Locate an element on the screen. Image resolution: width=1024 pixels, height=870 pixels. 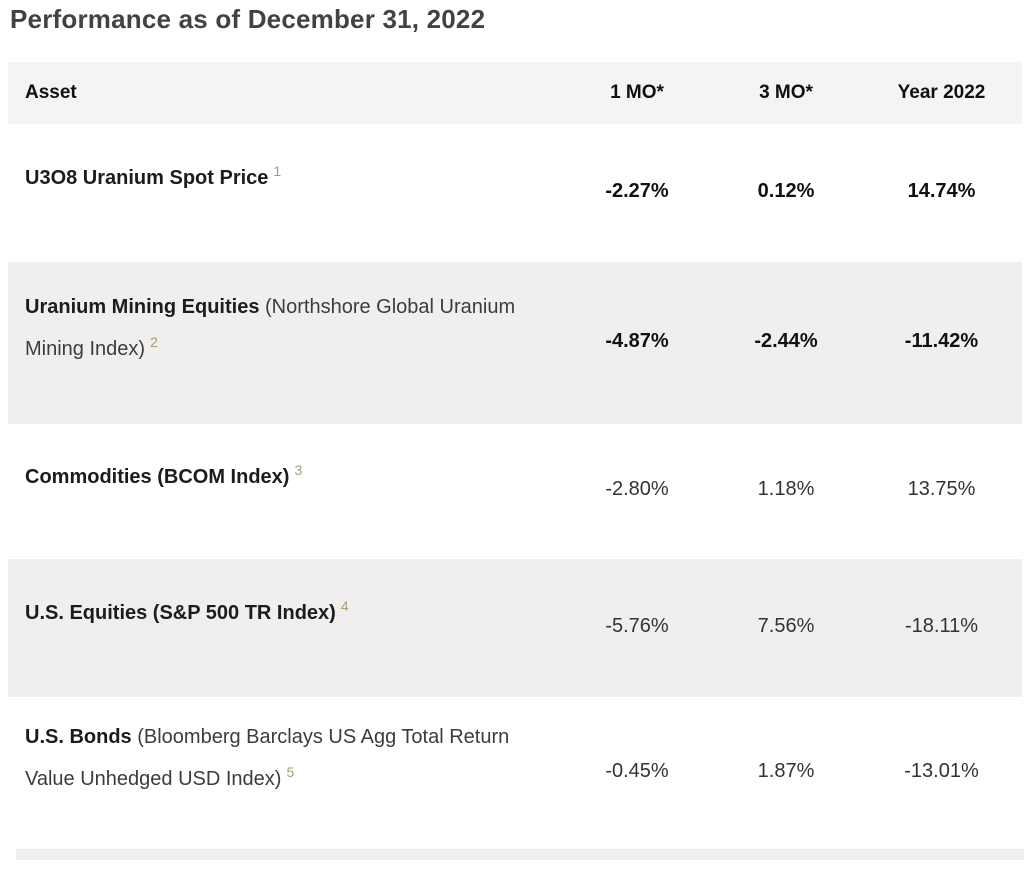
asset-name: Uranium Mining Equities is located at coordinates (142, 307).